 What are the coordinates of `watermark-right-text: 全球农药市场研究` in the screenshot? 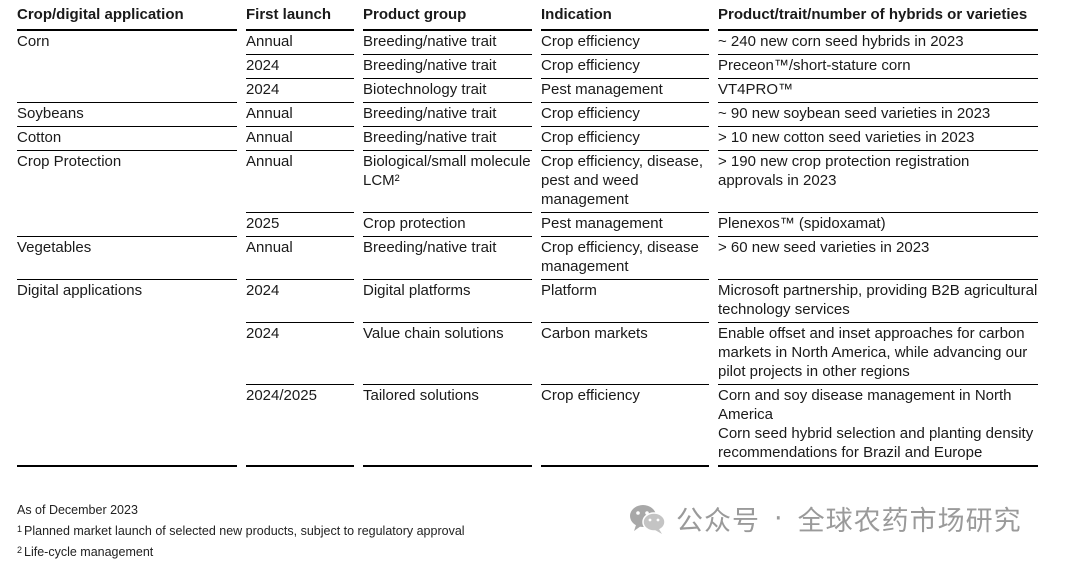 It's located at (909, 521).